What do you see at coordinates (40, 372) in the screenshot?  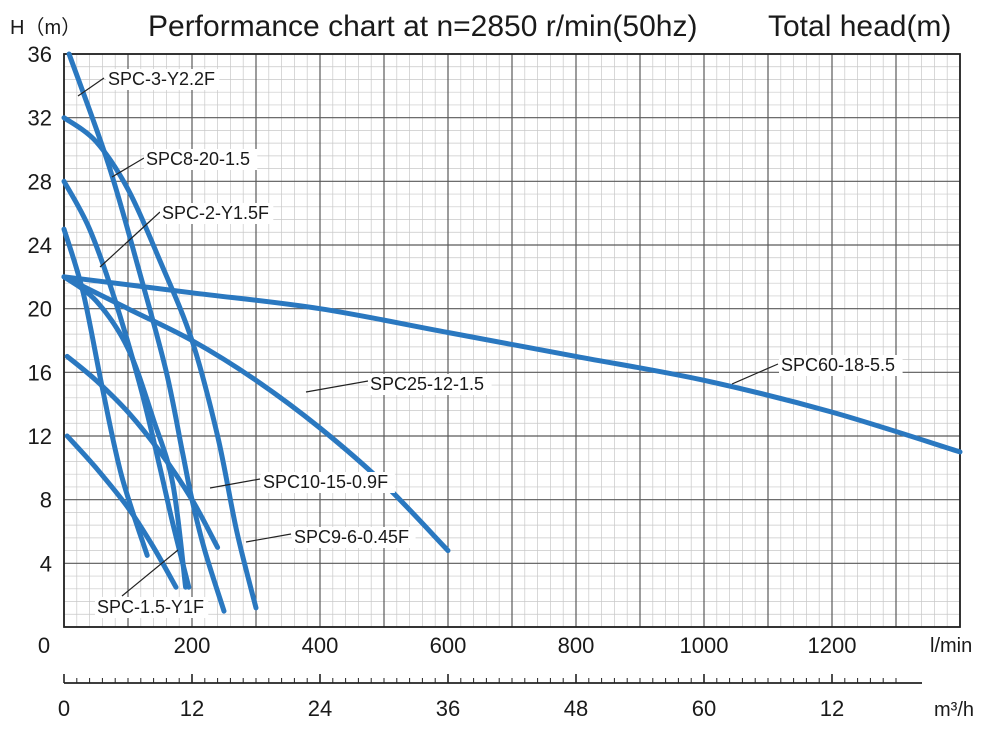 I see `y-tick-label: 16` at bounding box center [40, 372].